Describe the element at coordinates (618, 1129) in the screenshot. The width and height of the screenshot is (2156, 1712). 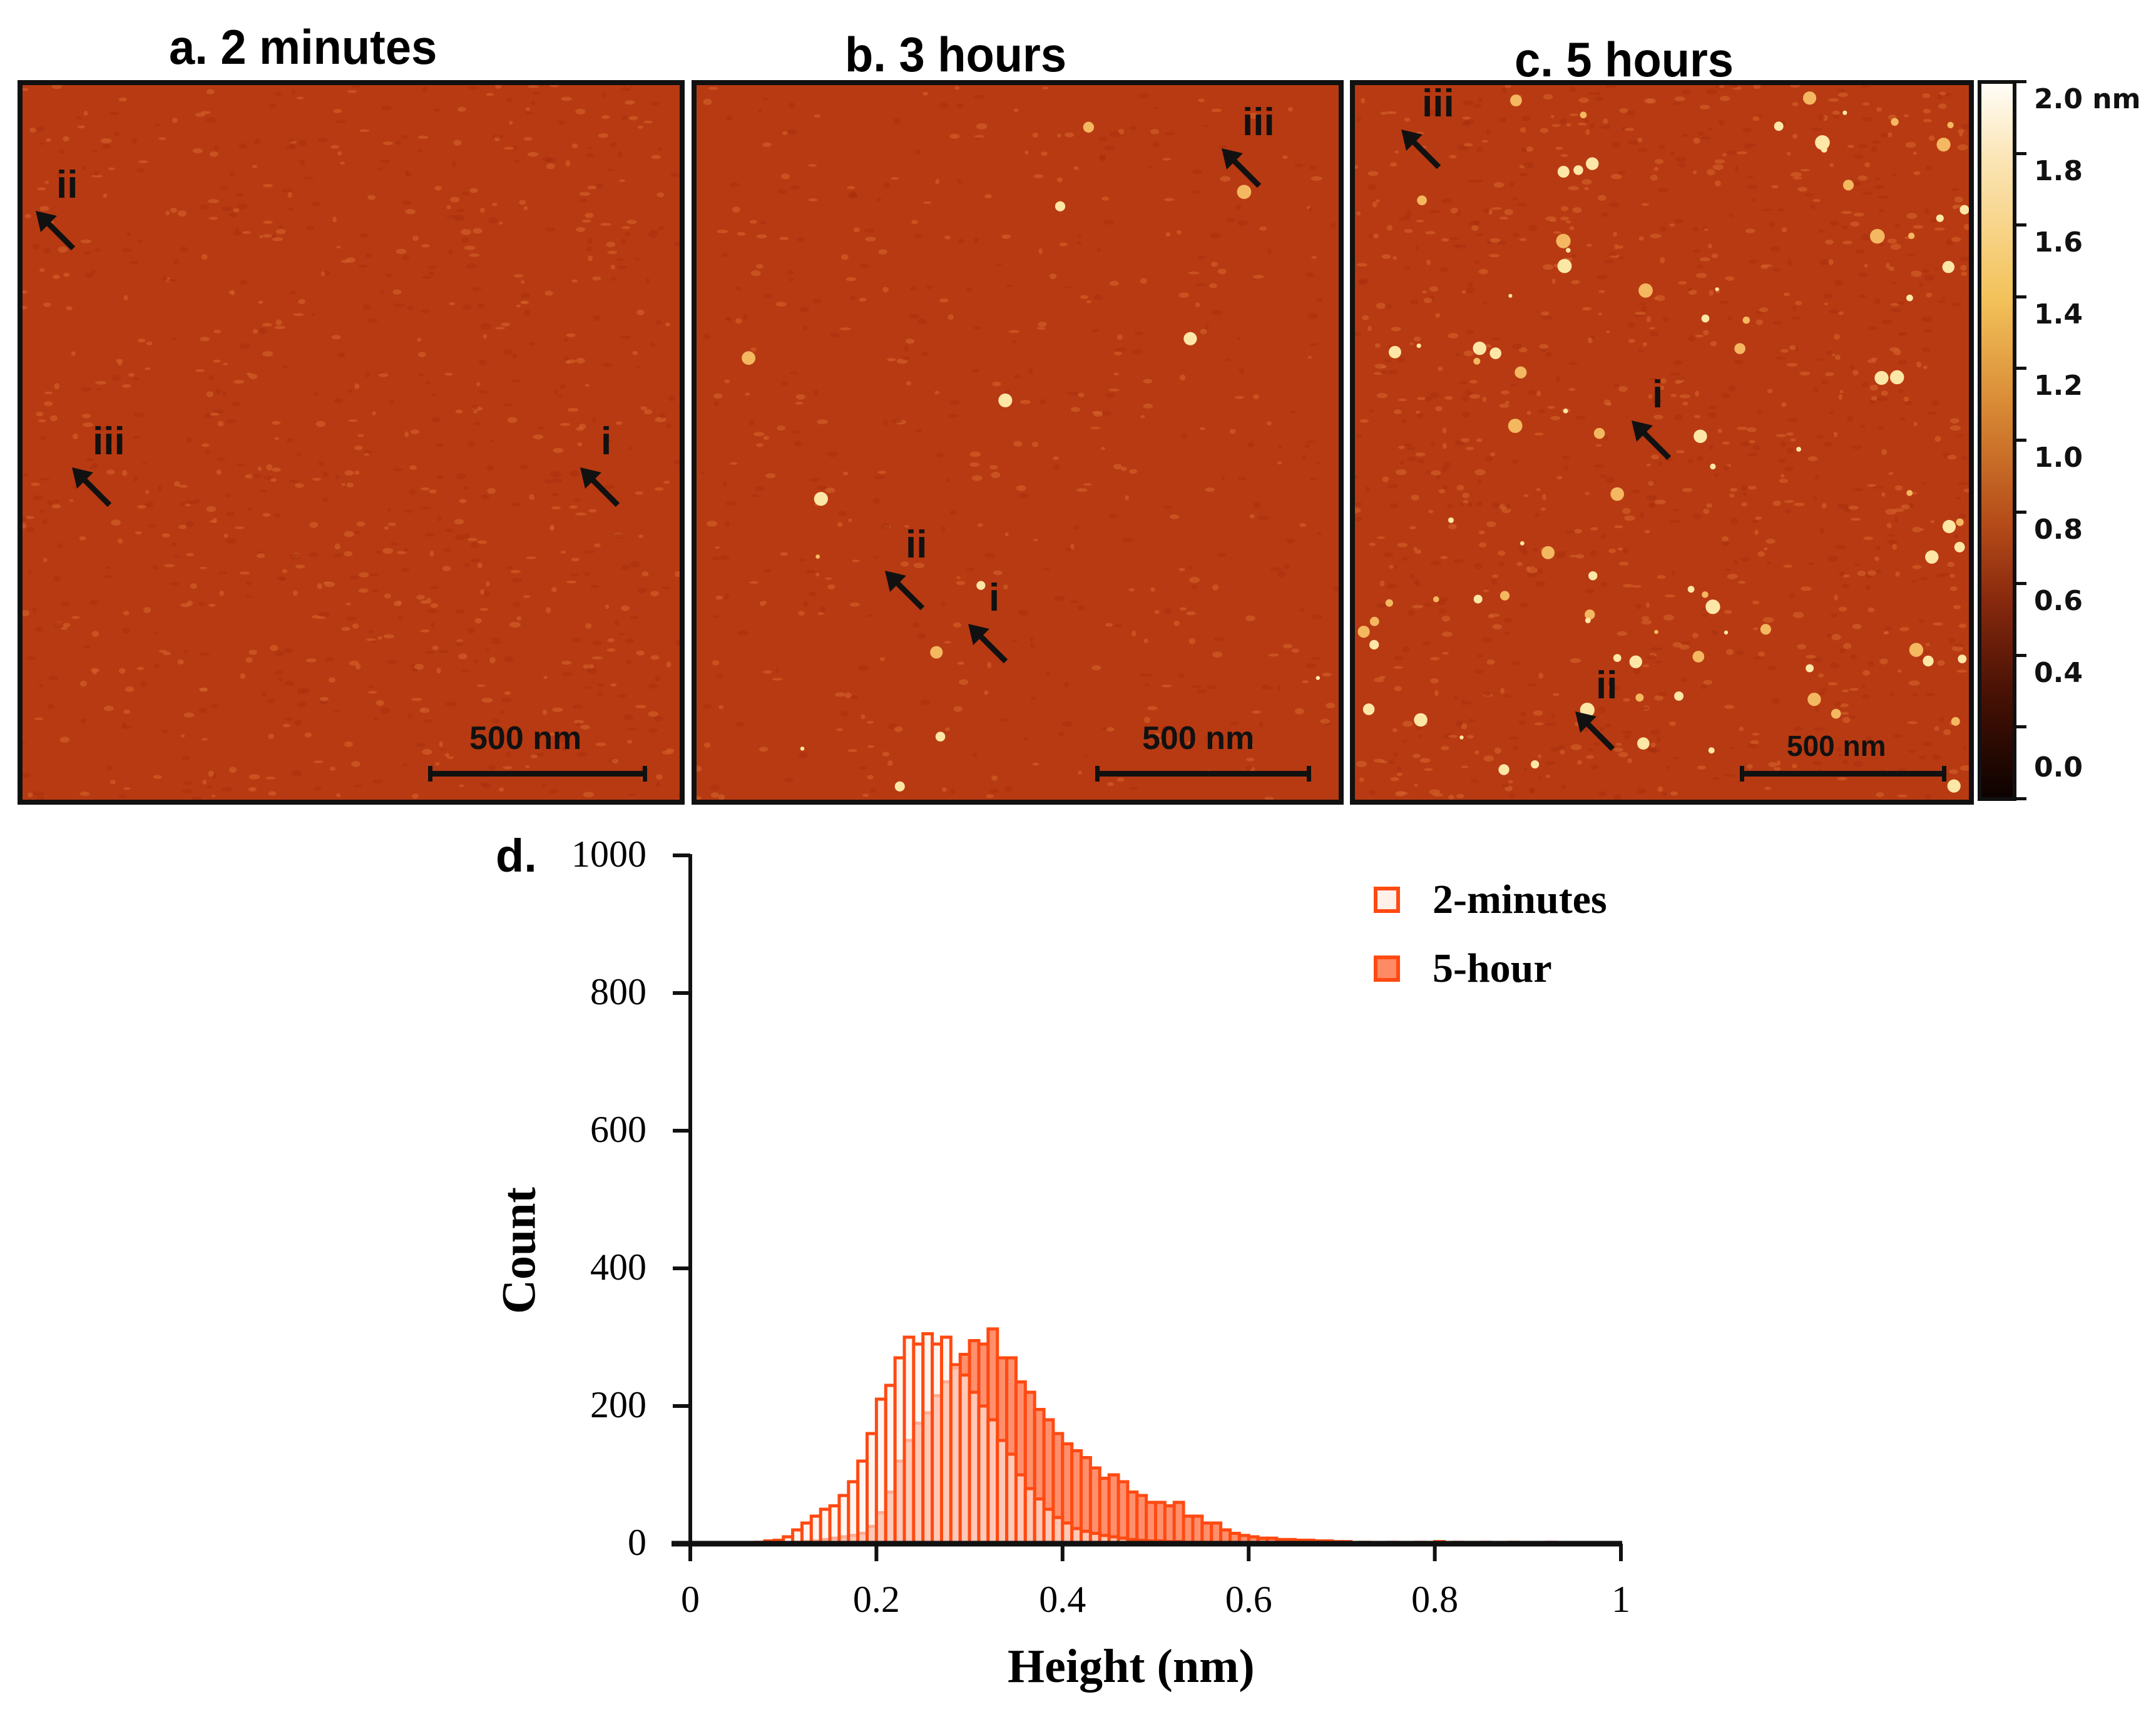
I see `y-tick-label: 600` at that location.